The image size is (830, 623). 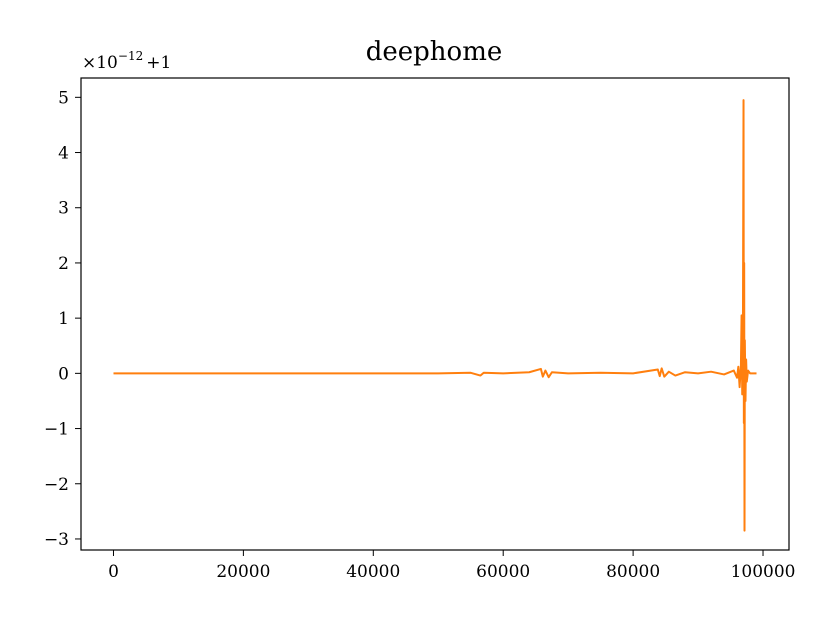 What do you see at coordinates (63, 264) in the screenshot?
I see `y-tick-label: 2` at bounding box center [63, 264].